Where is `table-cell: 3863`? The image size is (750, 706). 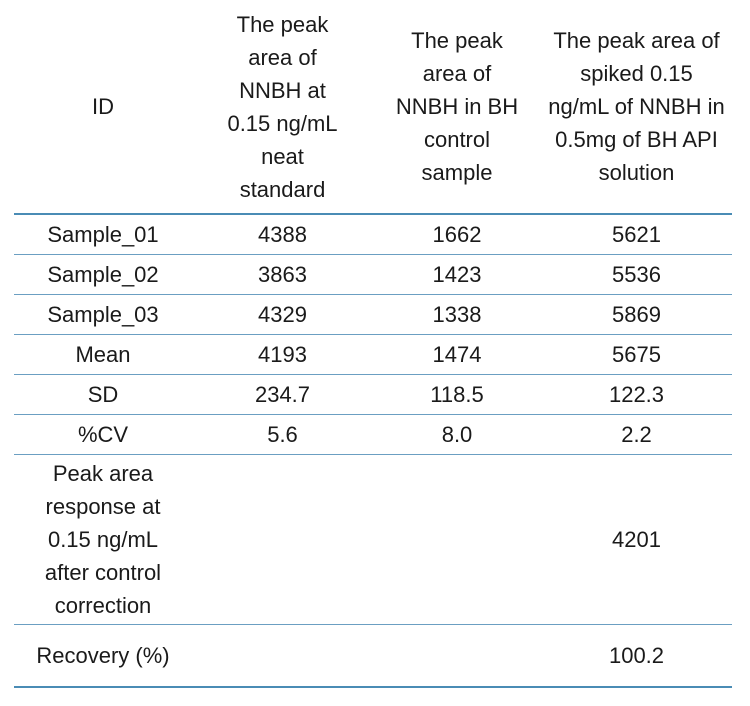 table-cell: 3863 is located at coordinates (282, 274).